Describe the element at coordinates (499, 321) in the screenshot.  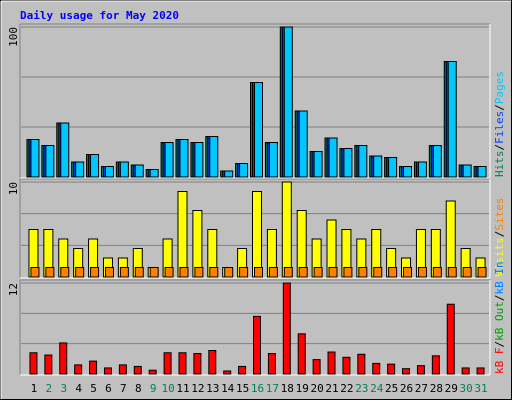
I see `legend-entry: kB Out` at that location.